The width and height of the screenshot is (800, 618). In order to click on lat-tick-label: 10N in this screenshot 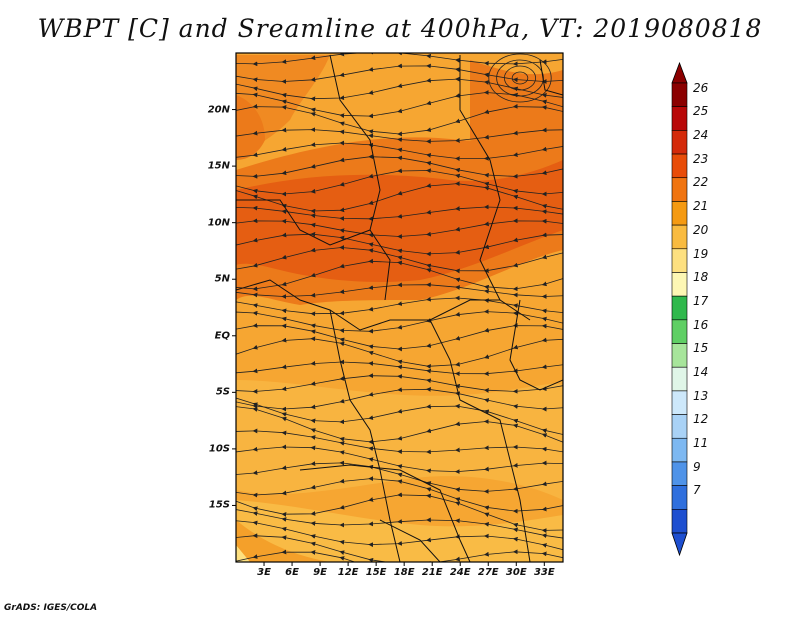, I will do `click(218, 223)`.